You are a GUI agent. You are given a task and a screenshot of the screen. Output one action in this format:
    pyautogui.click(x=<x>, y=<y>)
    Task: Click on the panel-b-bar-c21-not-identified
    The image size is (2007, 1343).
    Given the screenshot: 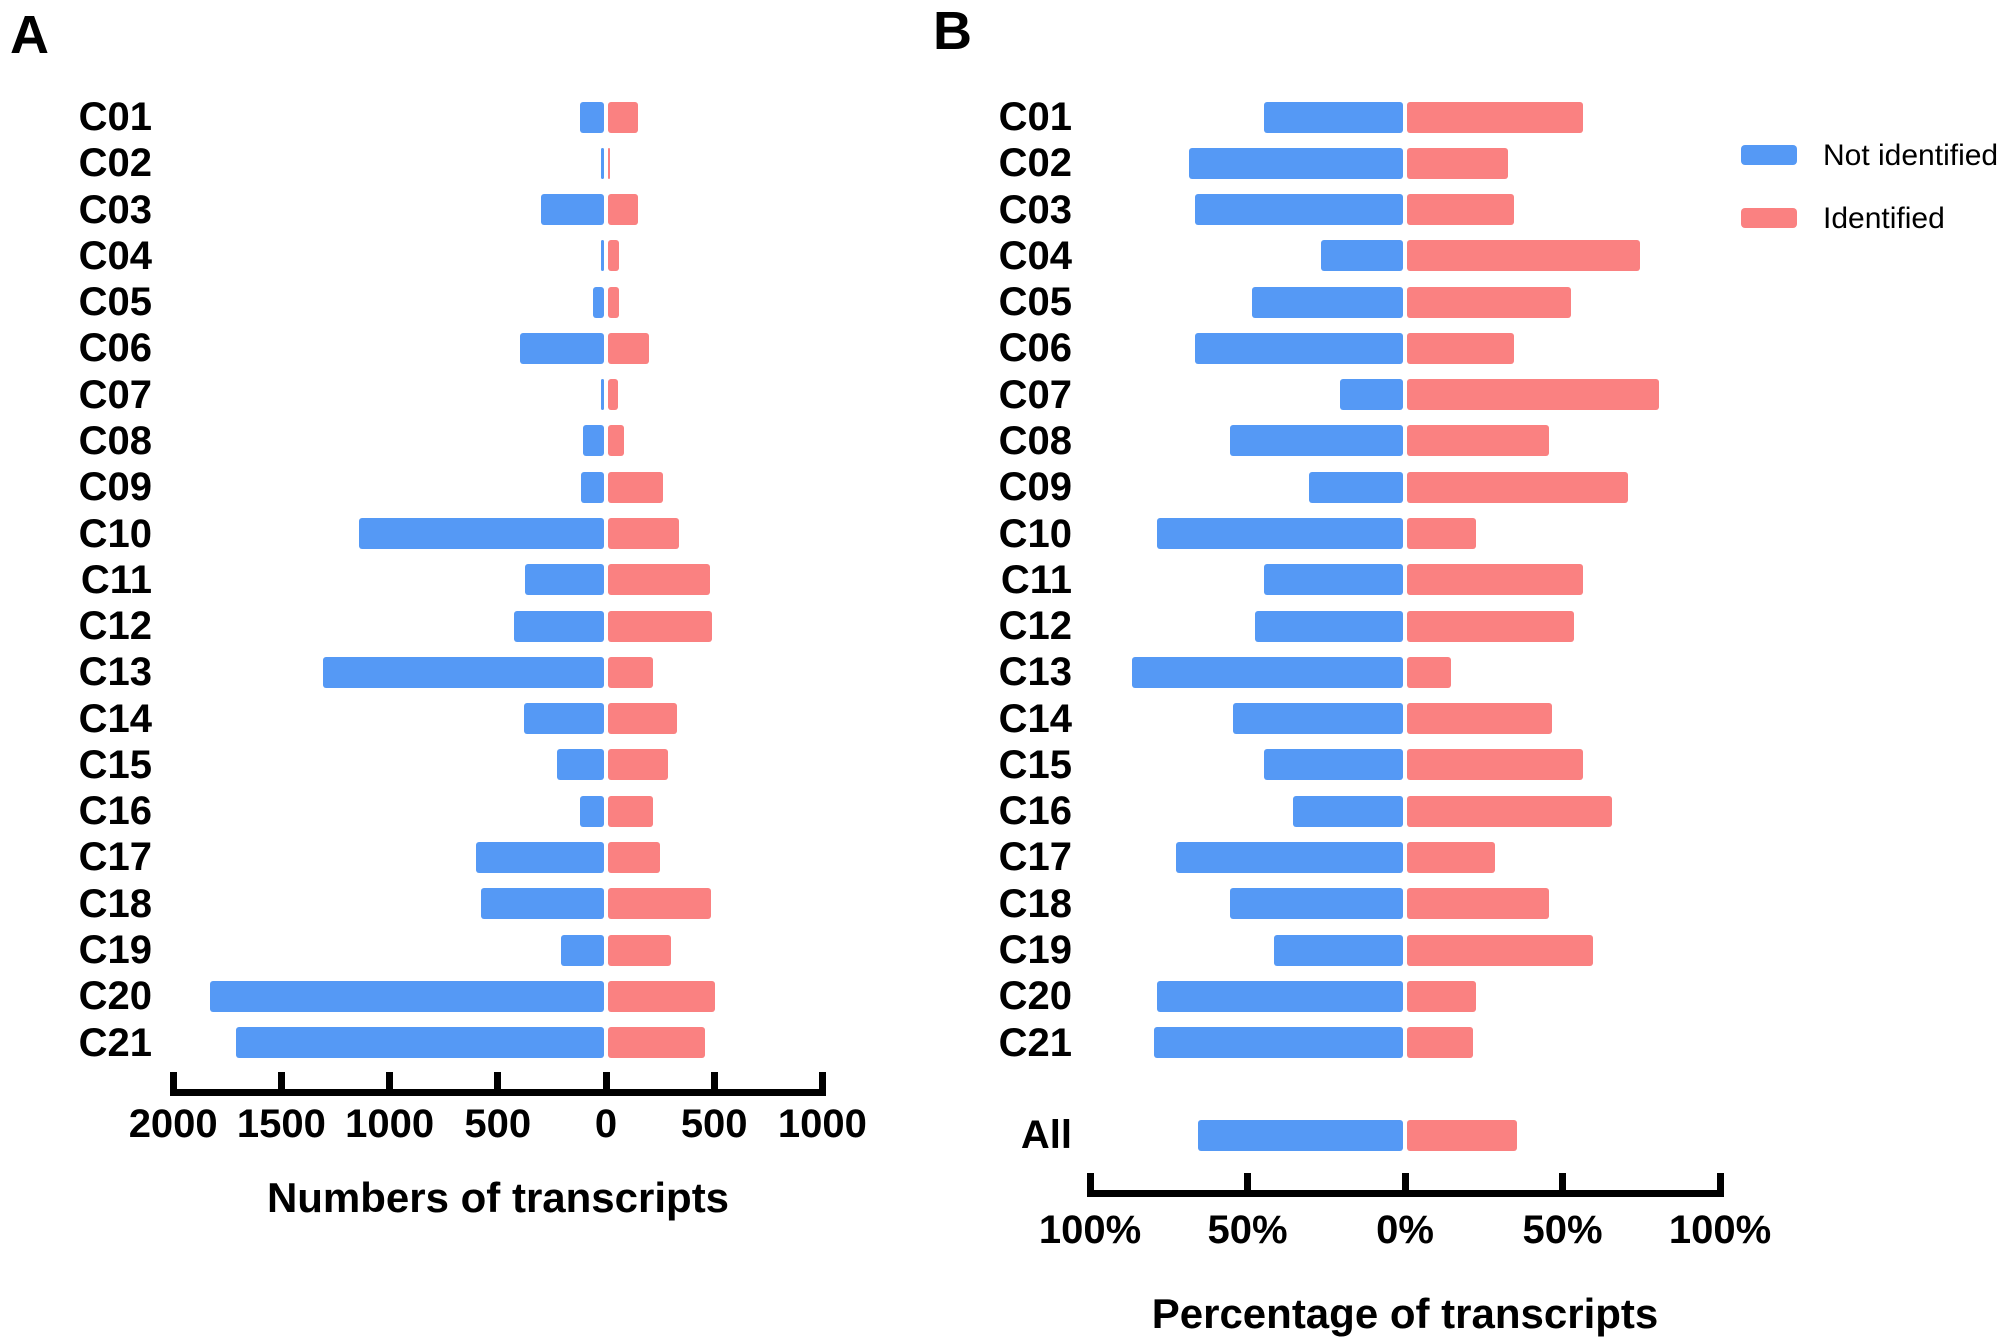 What is the action you would take?
    pyautogui.click(x=1278, y=1043)
    